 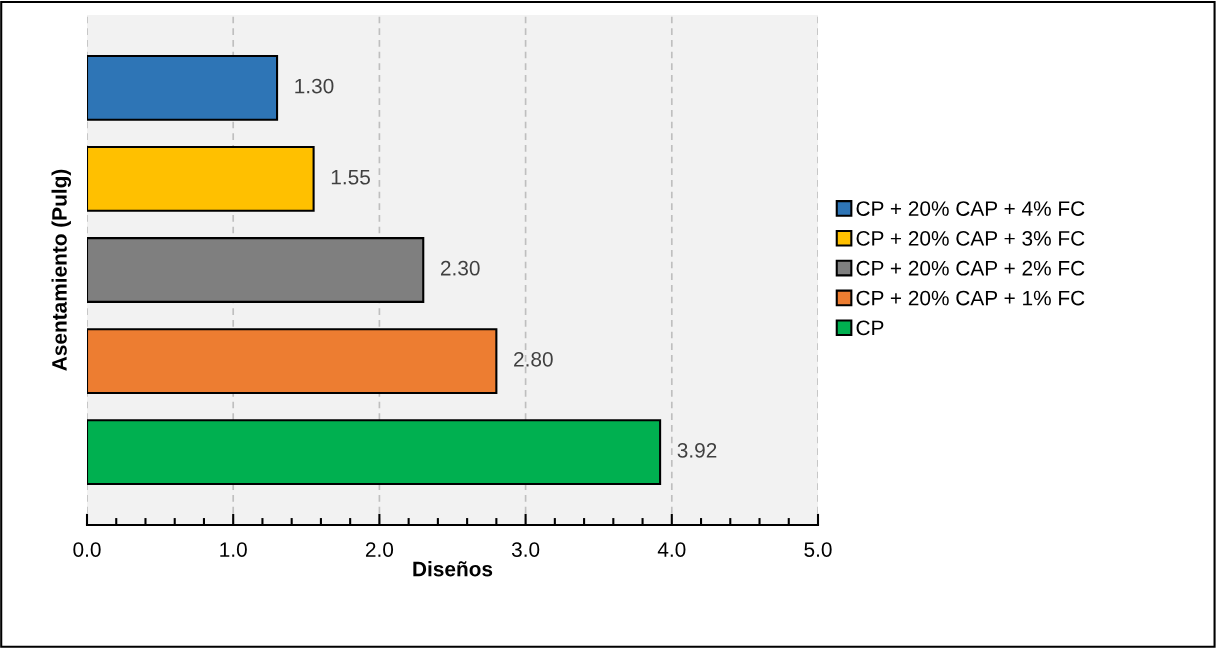 What do you see at coordinates (87, 549) in the screenshot?
I see `x-tick-label: 0.0` at bounding box center [87, 549].